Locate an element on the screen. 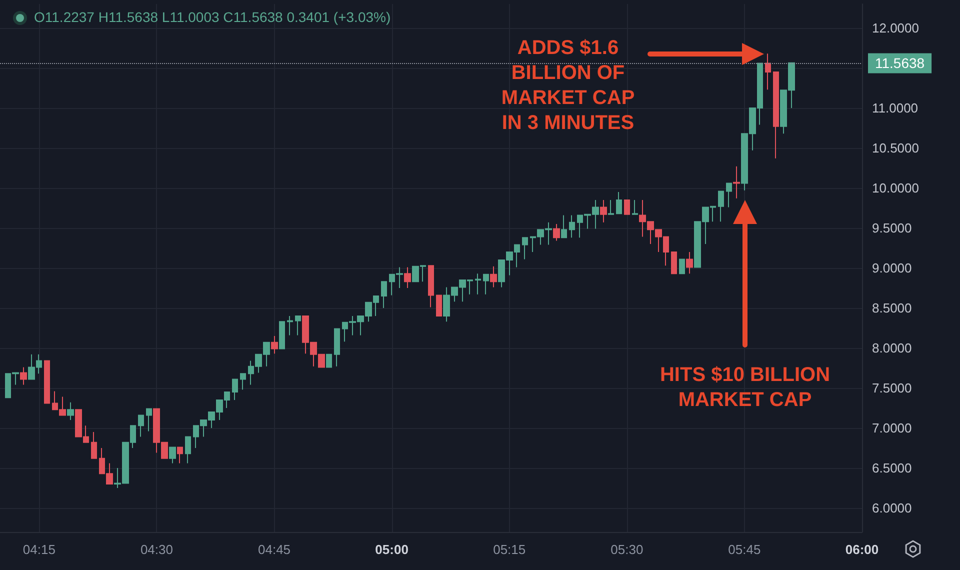 This screenshot has width=960, height=570. x-tick-label: 04:30 is located at coordinates (156, 549).